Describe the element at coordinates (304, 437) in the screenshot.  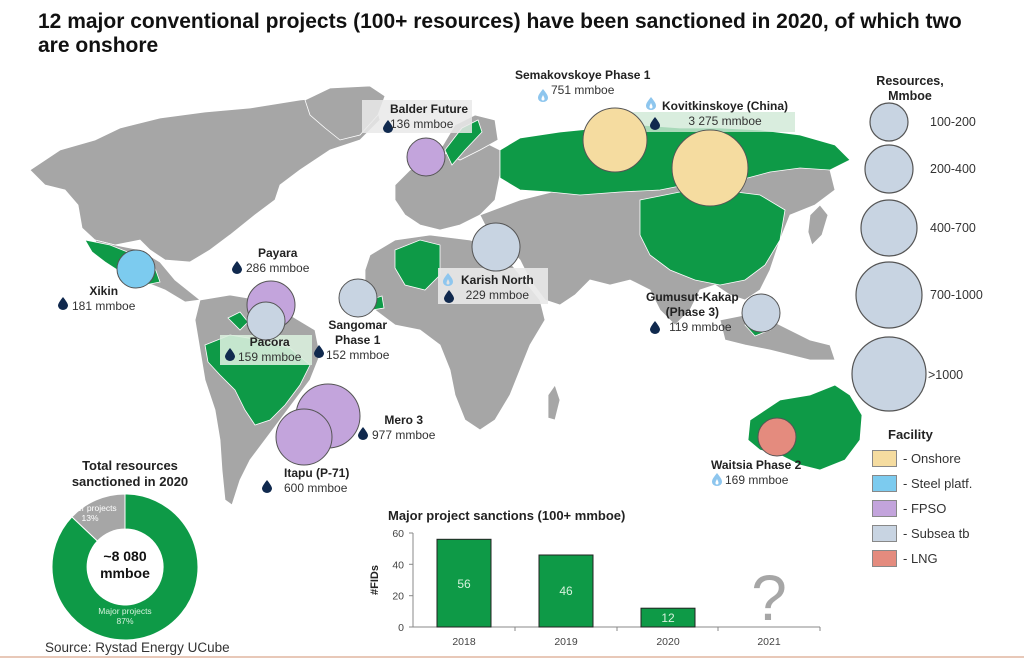
I see `bubble-itapu` at that location.